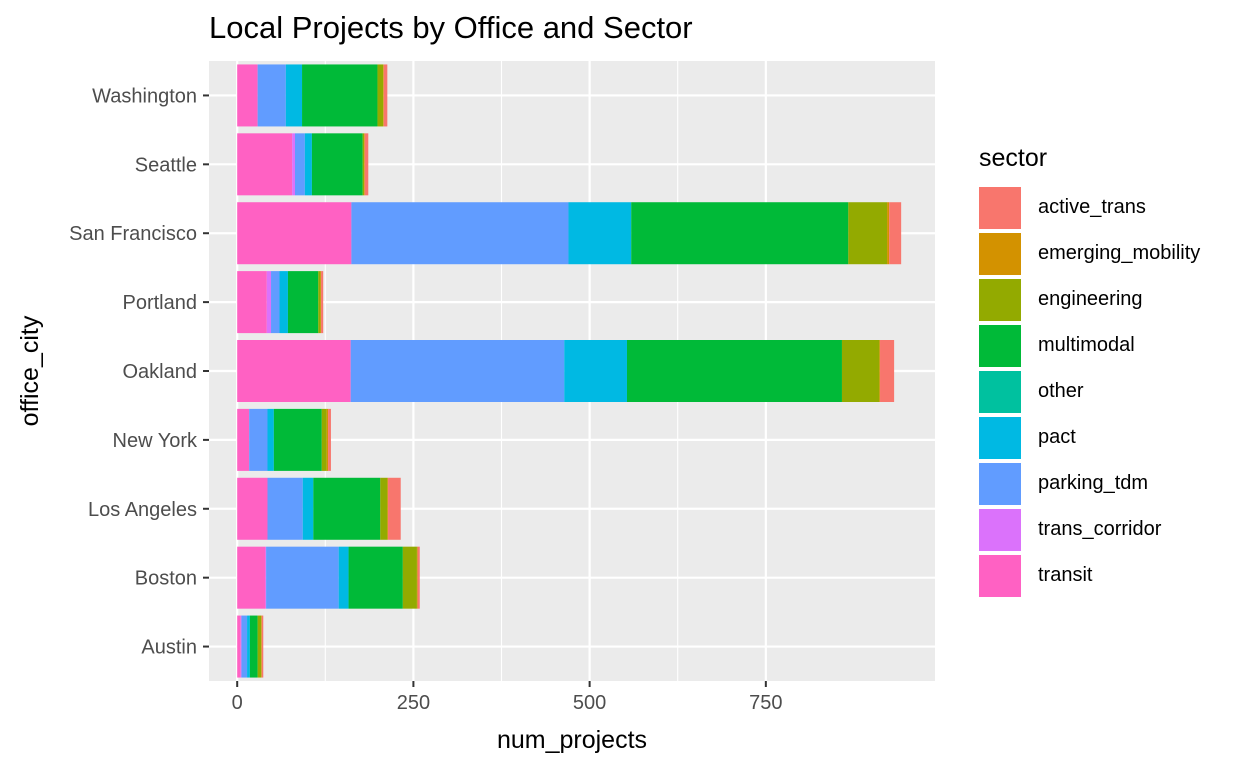 Image resolution: width=1248 pixels, height=768 pixels. I want to click on x-tick-label: 0, so click(237, 703).